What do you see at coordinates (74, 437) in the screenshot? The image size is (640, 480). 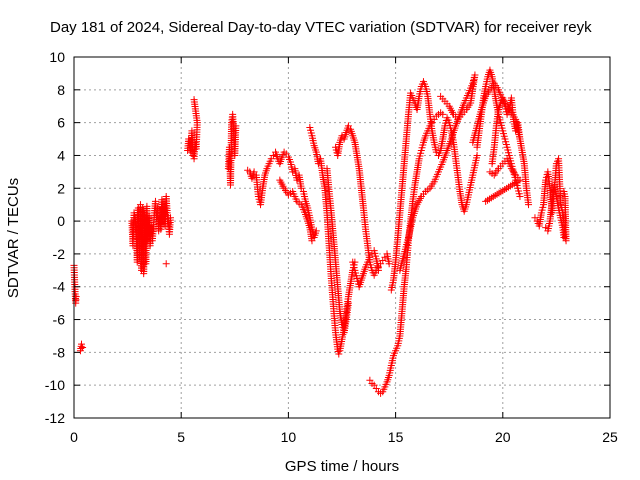 I see `x-tick-label: 0` at bounding box center [74, 437].